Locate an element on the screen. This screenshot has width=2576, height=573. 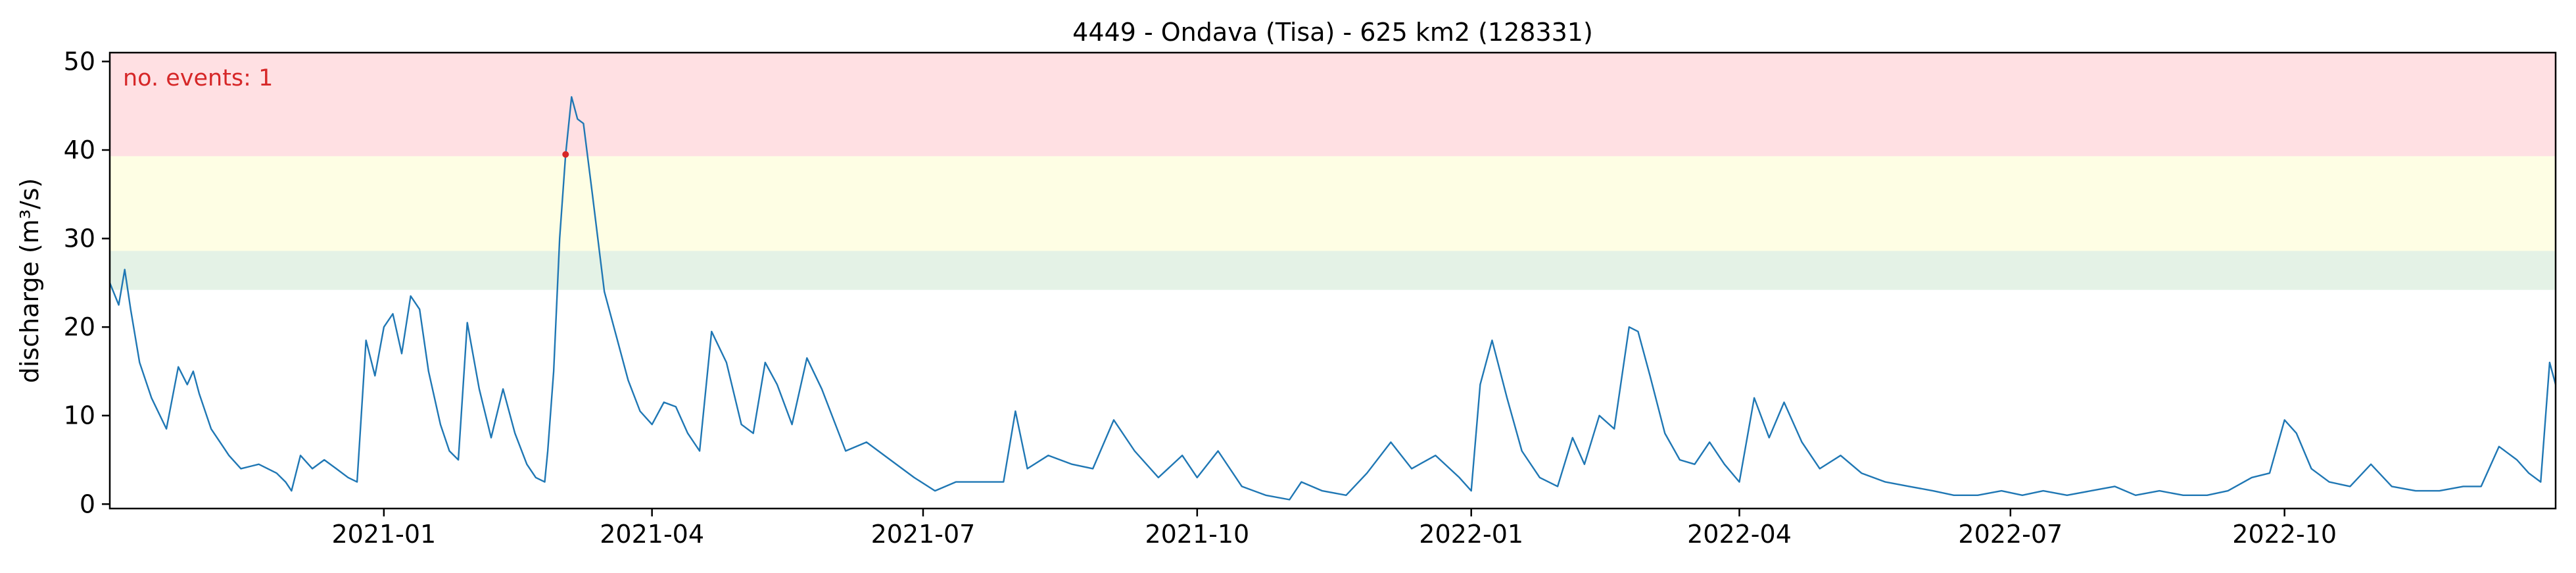
x-tick-label: 2022-04 is located at coordinates (1739, 534).